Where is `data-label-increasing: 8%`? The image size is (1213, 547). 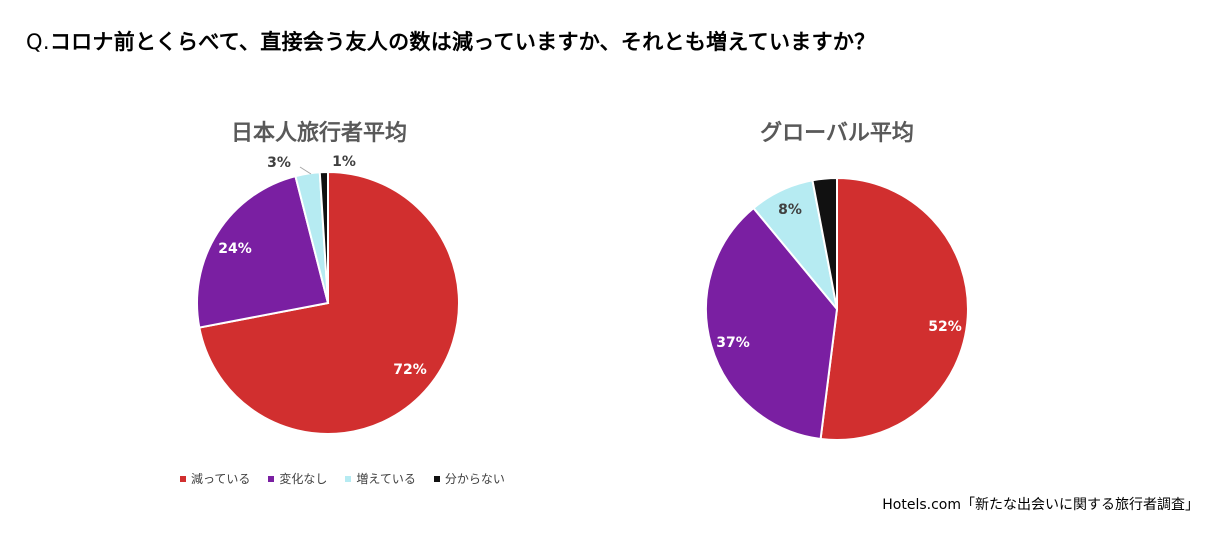 data-label-increasing: 8% is located at coordinates (790, 210).